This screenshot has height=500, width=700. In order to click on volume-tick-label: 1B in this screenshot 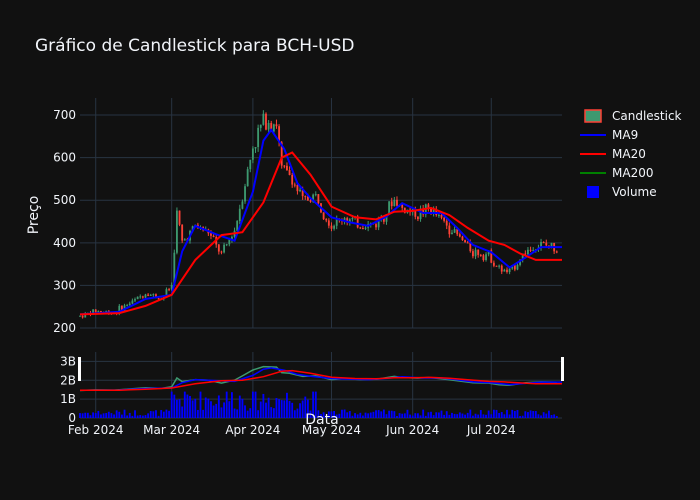, I will do `click(68, 399)`.